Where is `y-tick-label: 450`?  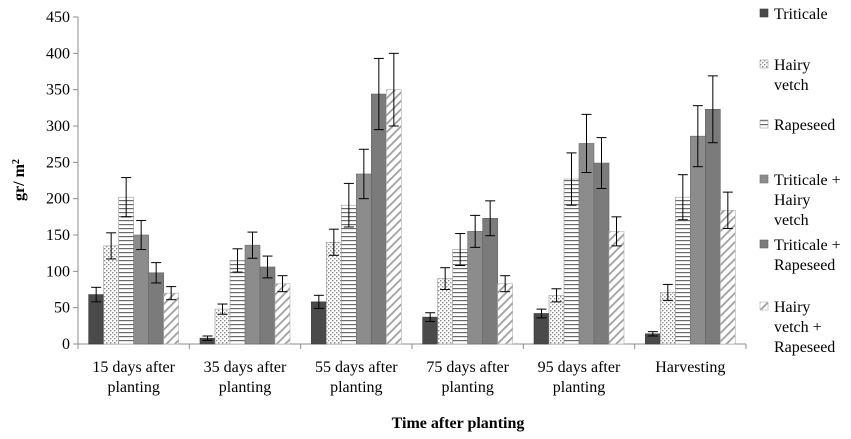 y-tick-label: 450 is located at coordinates (58, 17).